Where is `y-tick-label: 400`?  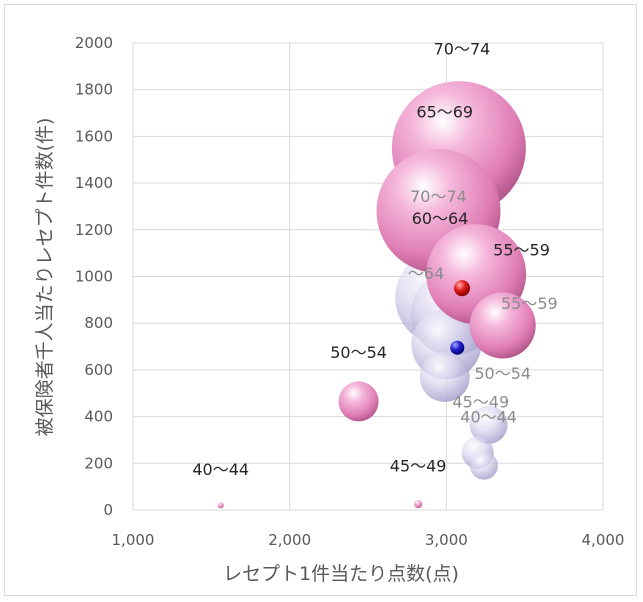 y-tick-label: 400 is located at coordinates (98, 417).